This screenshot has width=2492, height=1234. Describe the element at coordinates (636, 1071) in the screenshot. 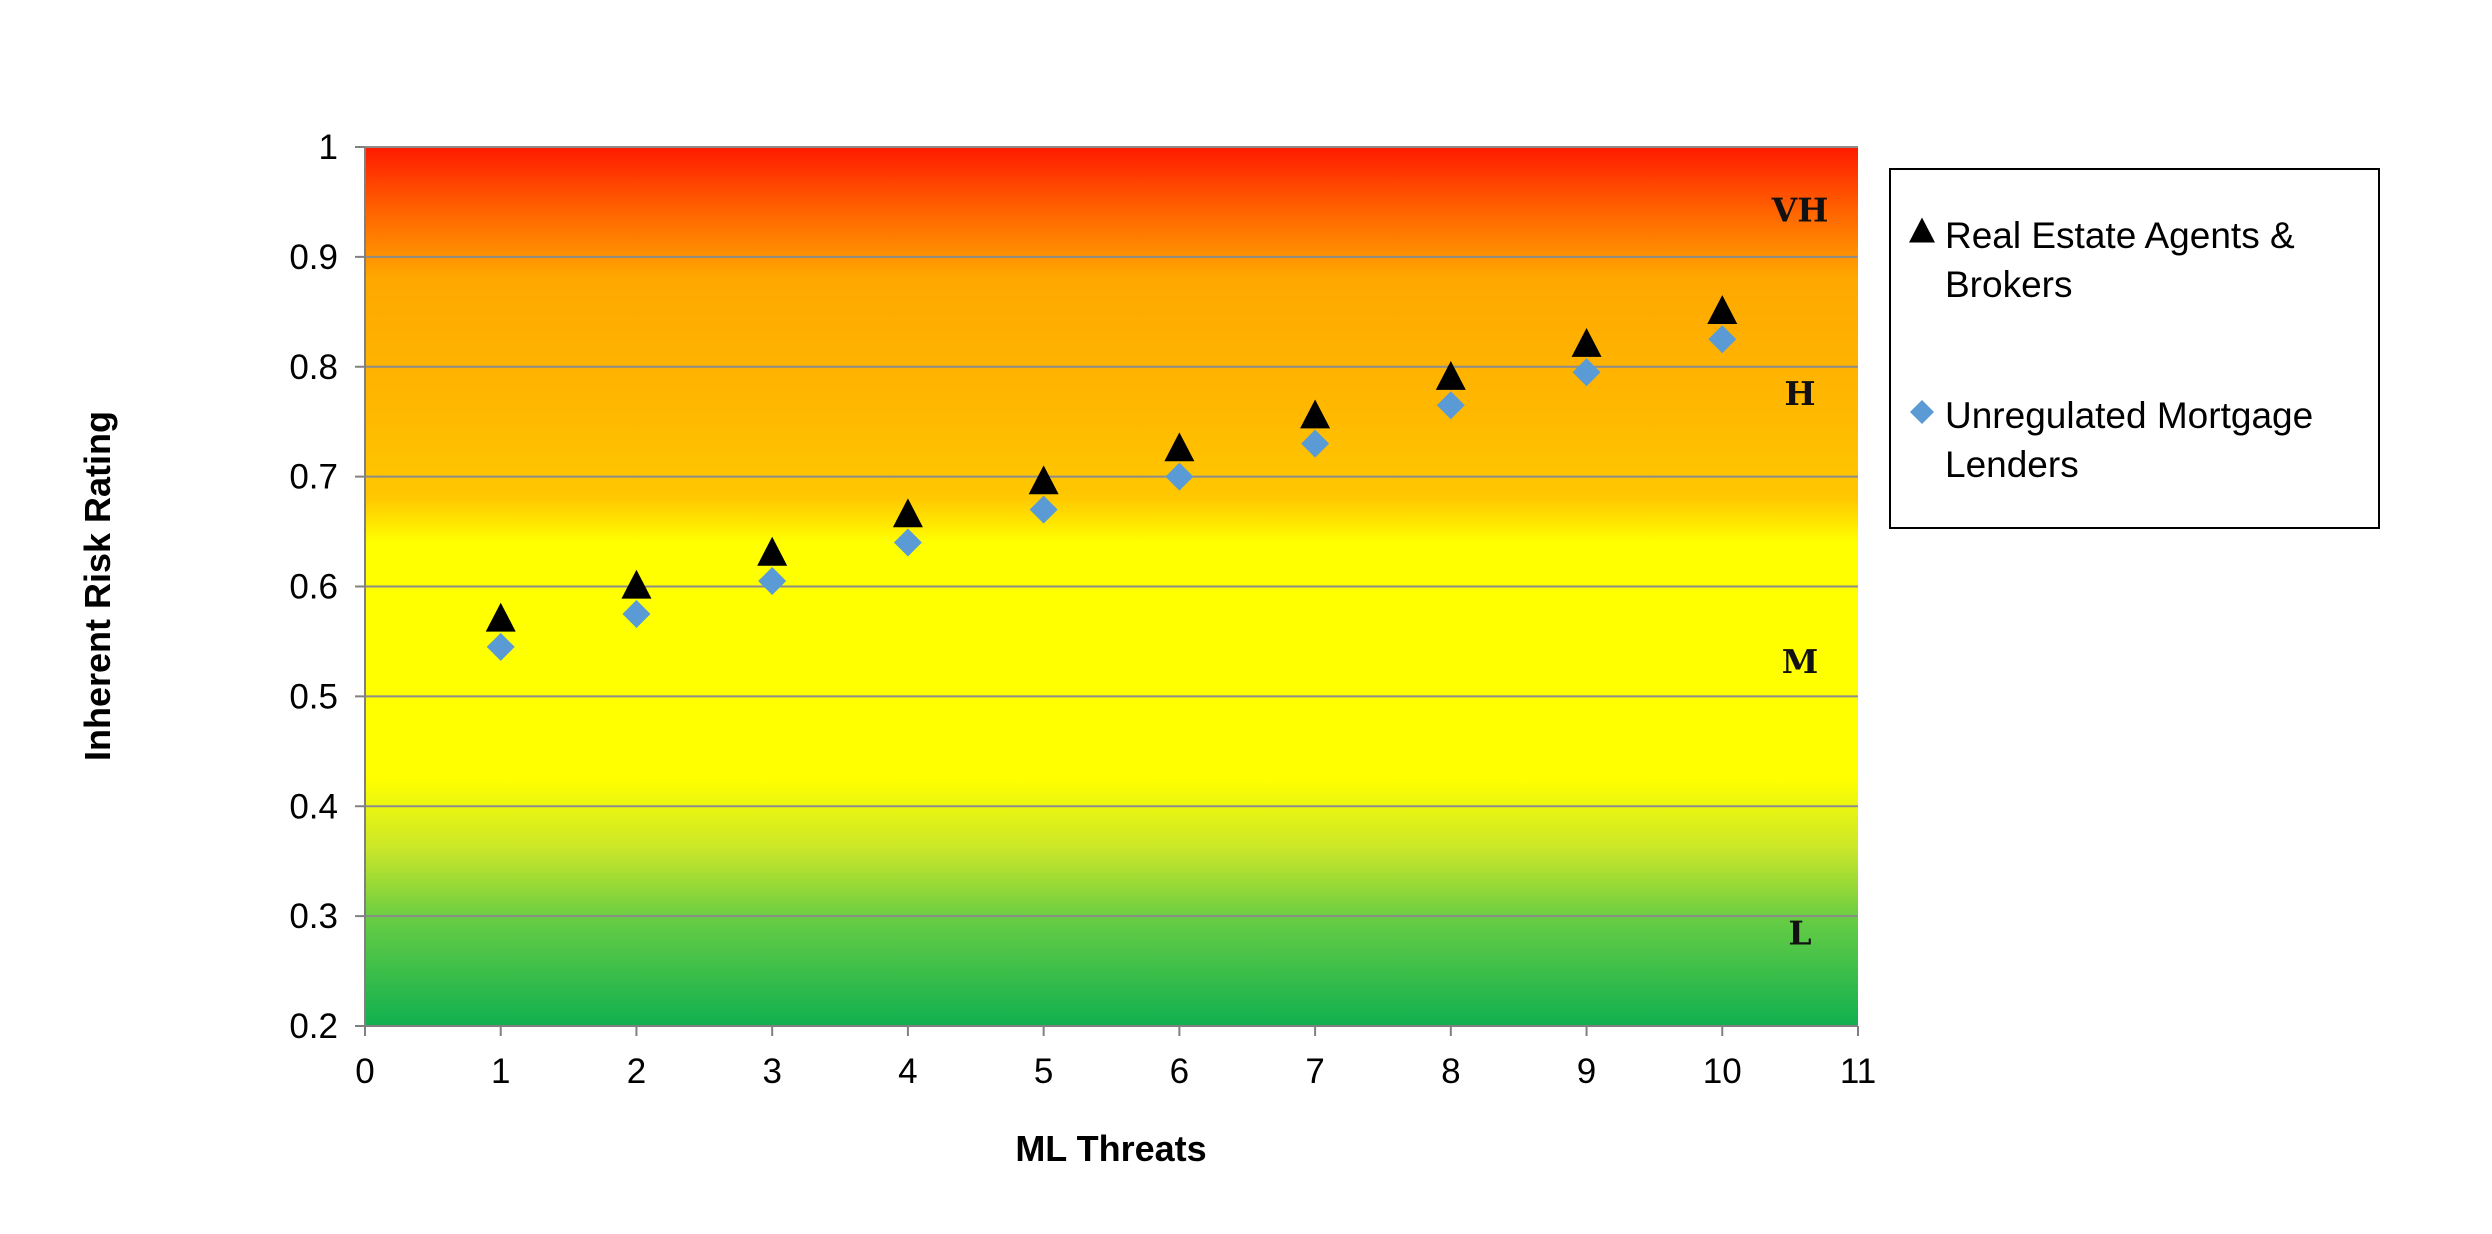

I see `x-tick-label: 2` at that location.